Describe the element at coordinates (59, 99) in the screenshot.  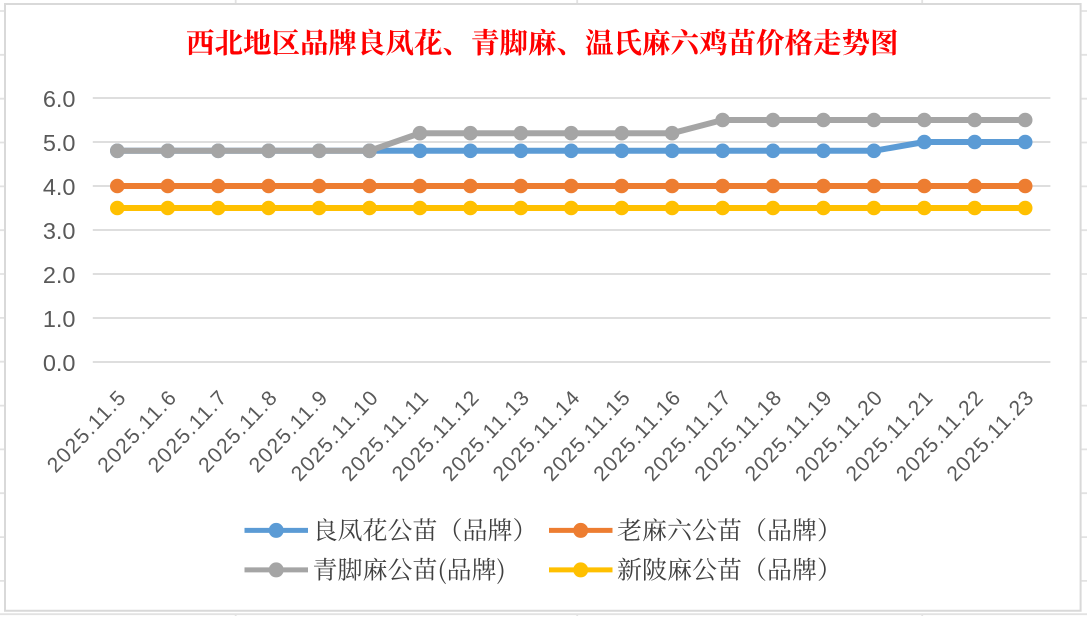
I see `svg-text: 6.0` at that location.